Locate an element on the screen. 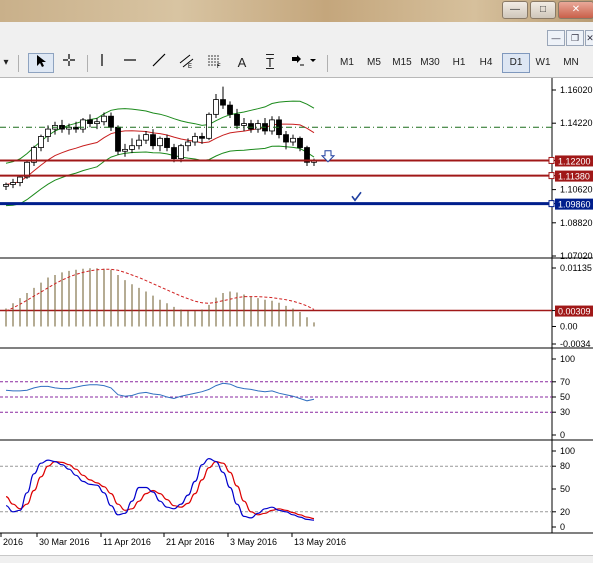 The width and height of the screenshot is (593, 563). stoch-tick-label: 80 is located at coordinates (565, 466).